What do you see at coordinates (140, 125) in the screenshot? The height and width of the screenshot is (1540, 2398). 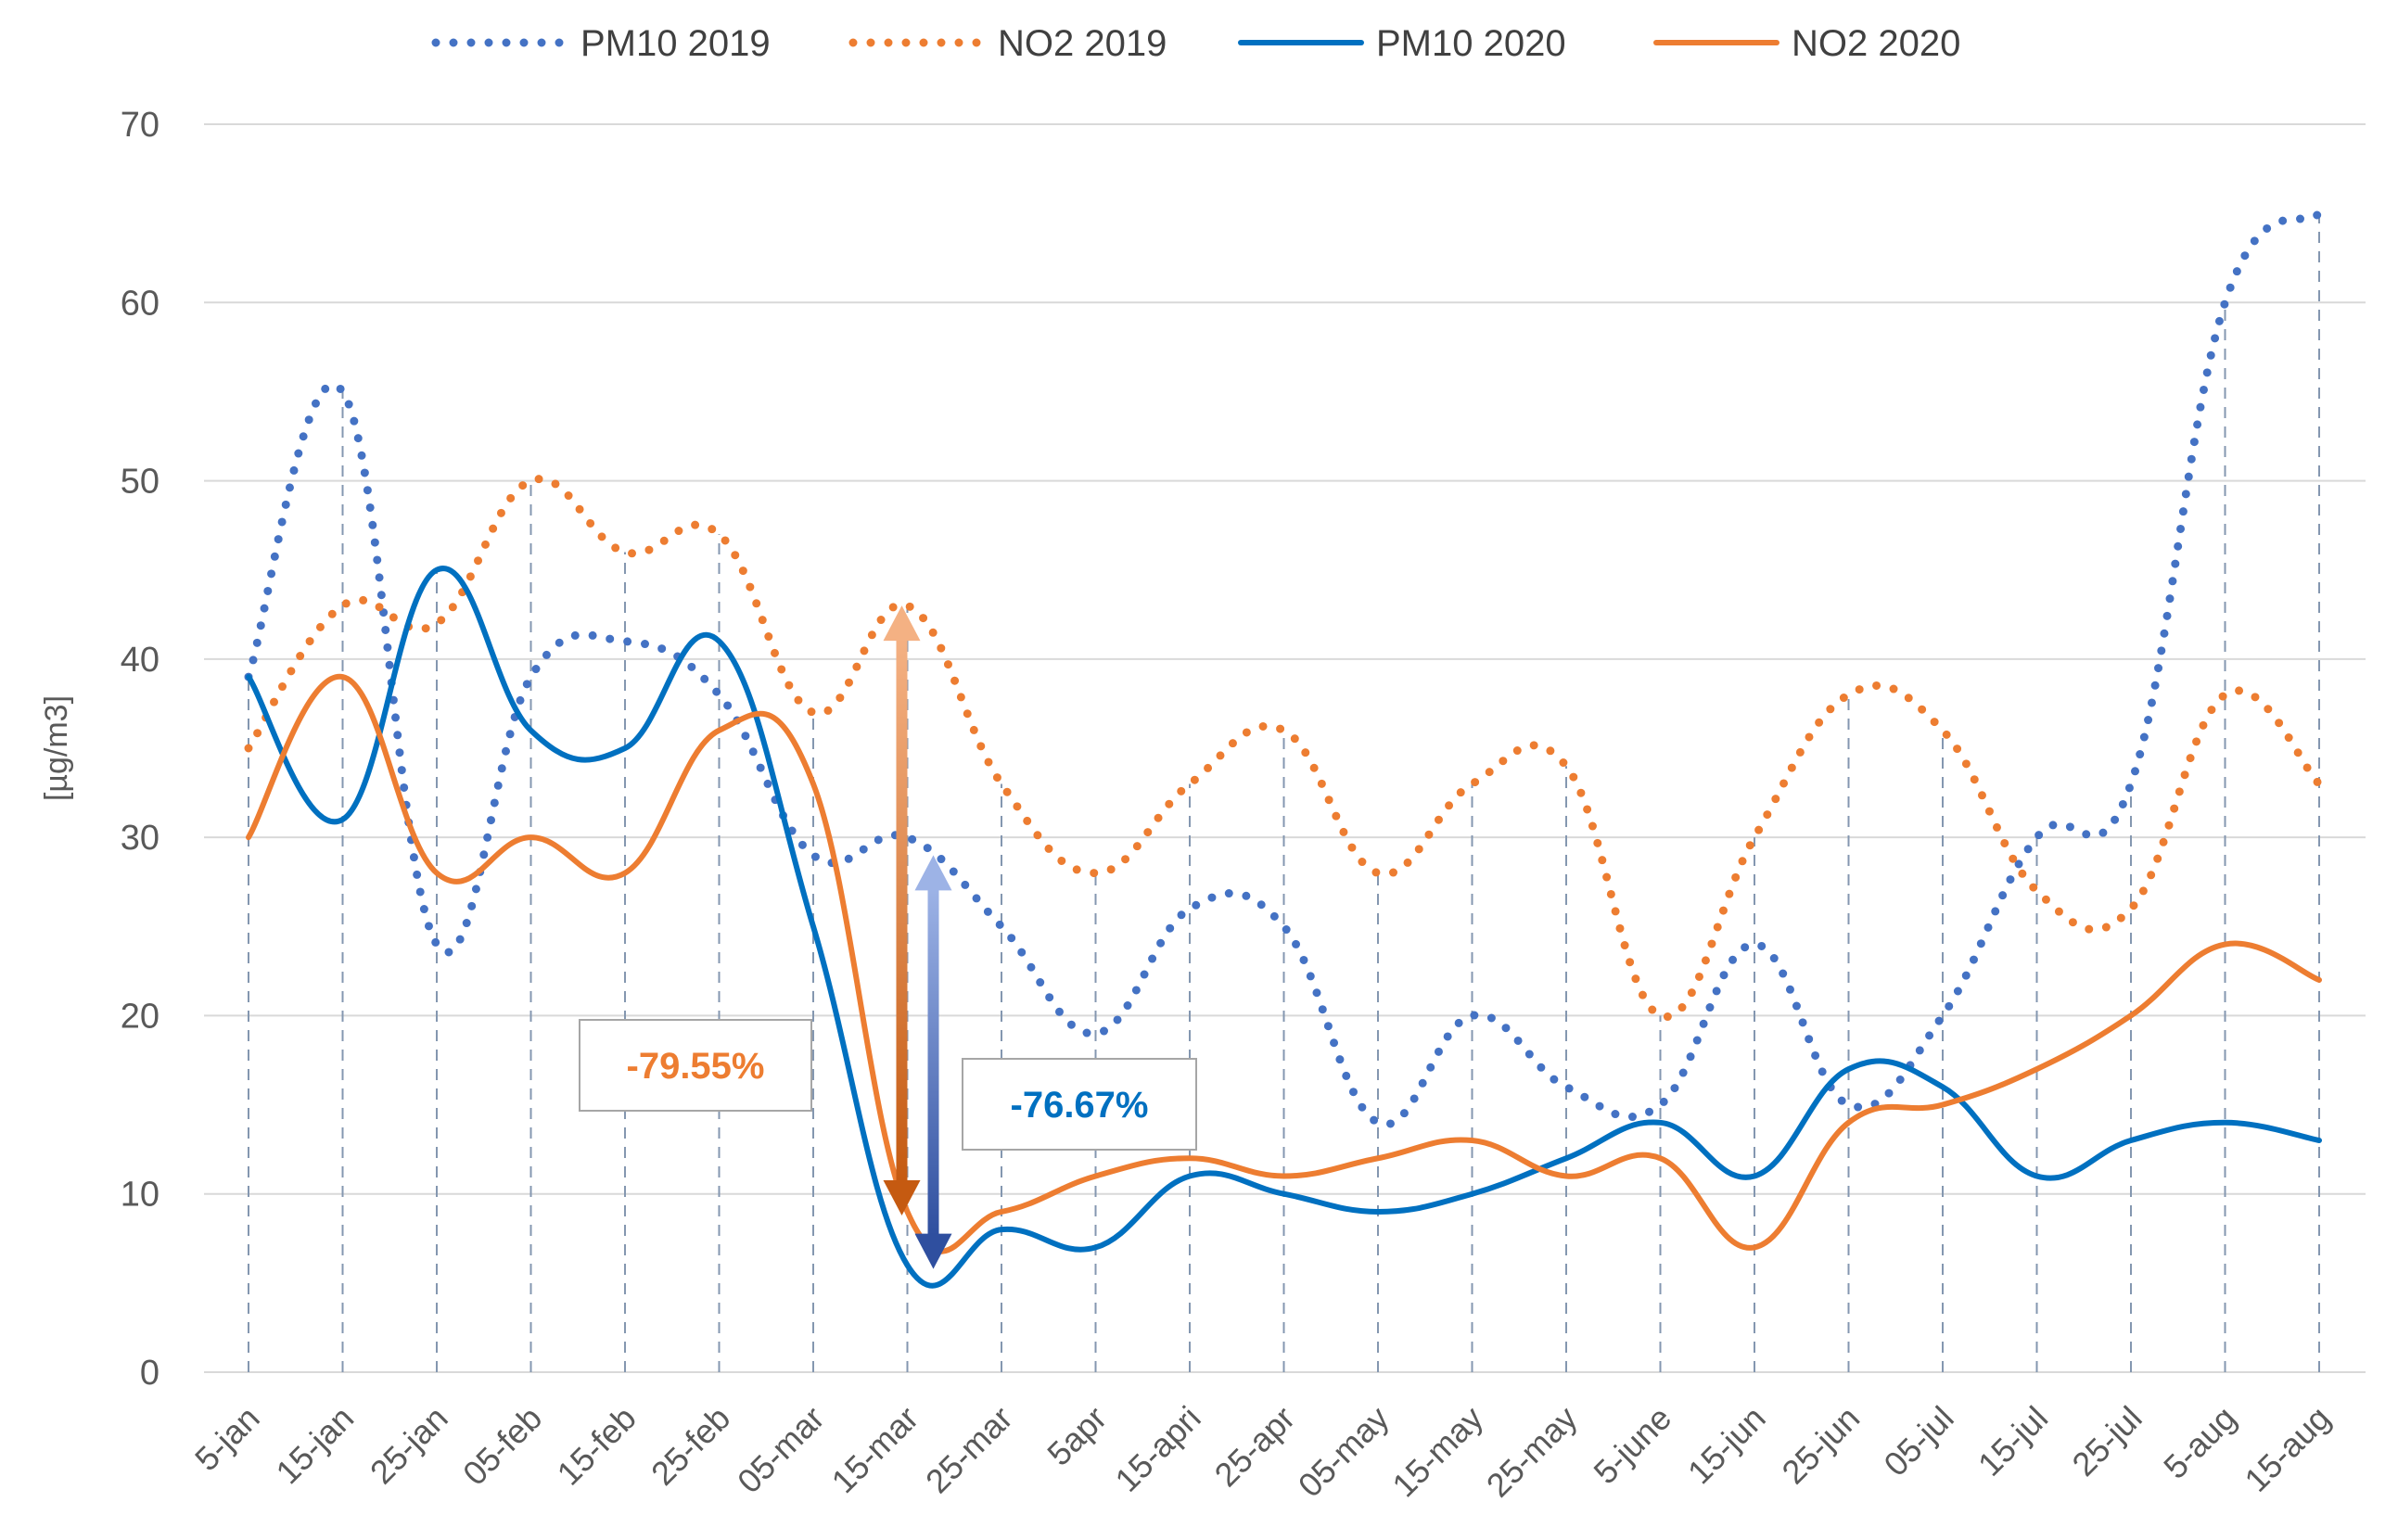 I see `y-tick-label: 70` at bounding box center [140, 125].